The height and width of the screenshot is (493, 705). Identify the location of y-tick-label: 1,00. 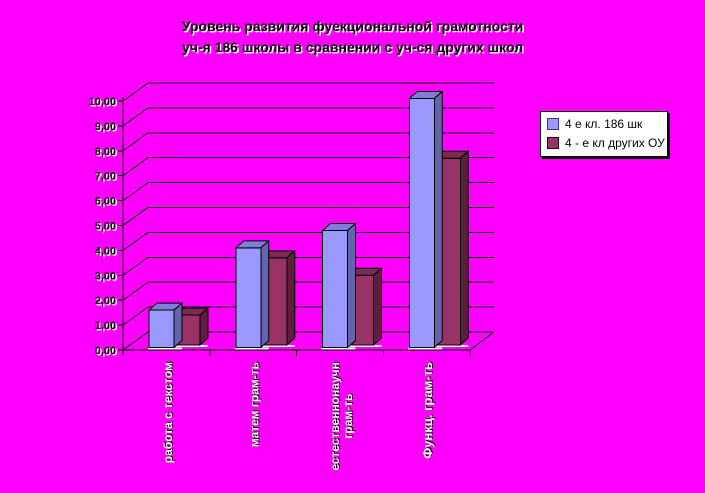
(105, 326).